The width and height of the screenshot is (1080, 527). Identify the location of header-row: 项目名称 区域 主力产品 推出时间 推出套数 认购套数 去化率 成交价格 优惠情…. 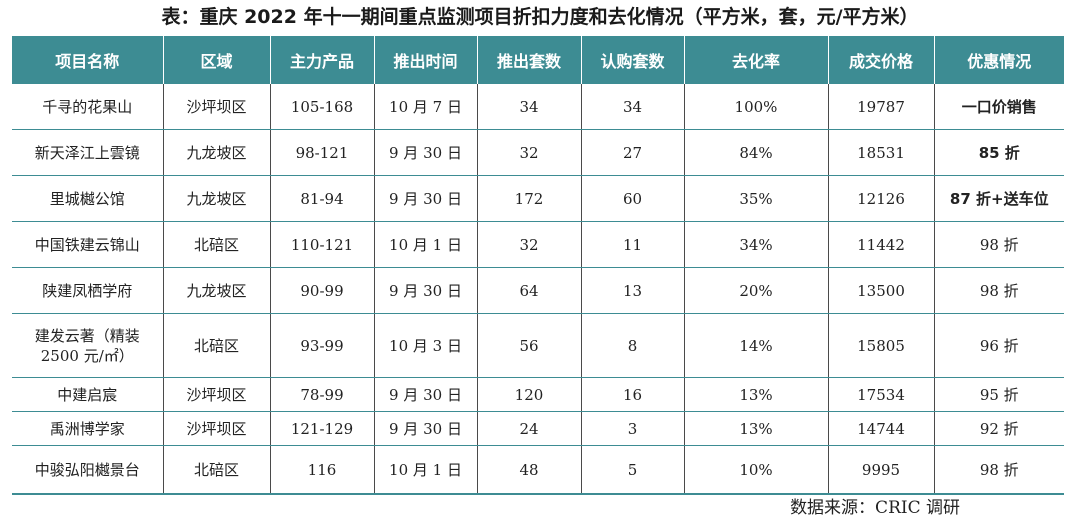
(538, 60).